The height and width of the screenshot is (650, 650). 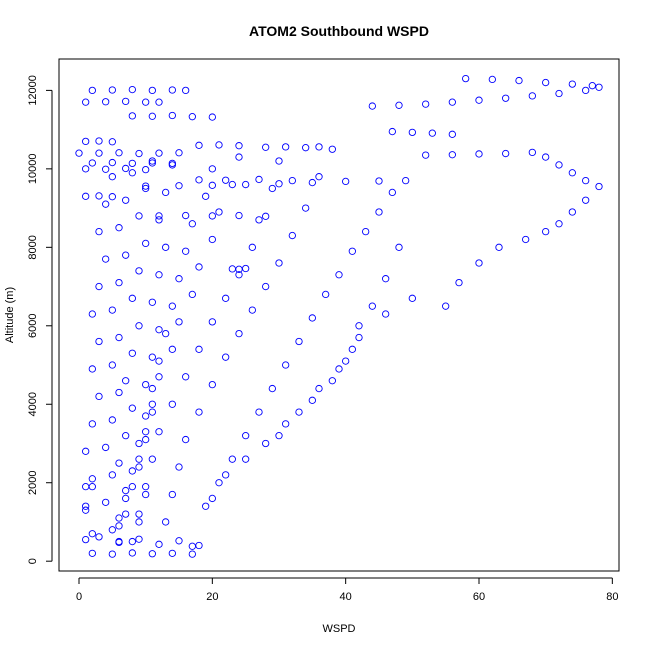 I want to click on chart-title: ATOM2 Southbound WSPD, so click(x=339, y=31).